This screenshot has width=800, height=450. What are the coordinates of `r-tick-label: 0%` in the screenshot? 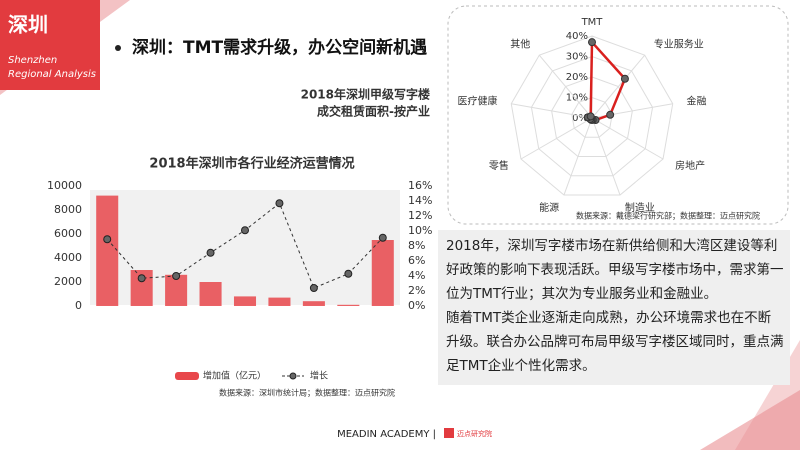 It's located at (580, 118).